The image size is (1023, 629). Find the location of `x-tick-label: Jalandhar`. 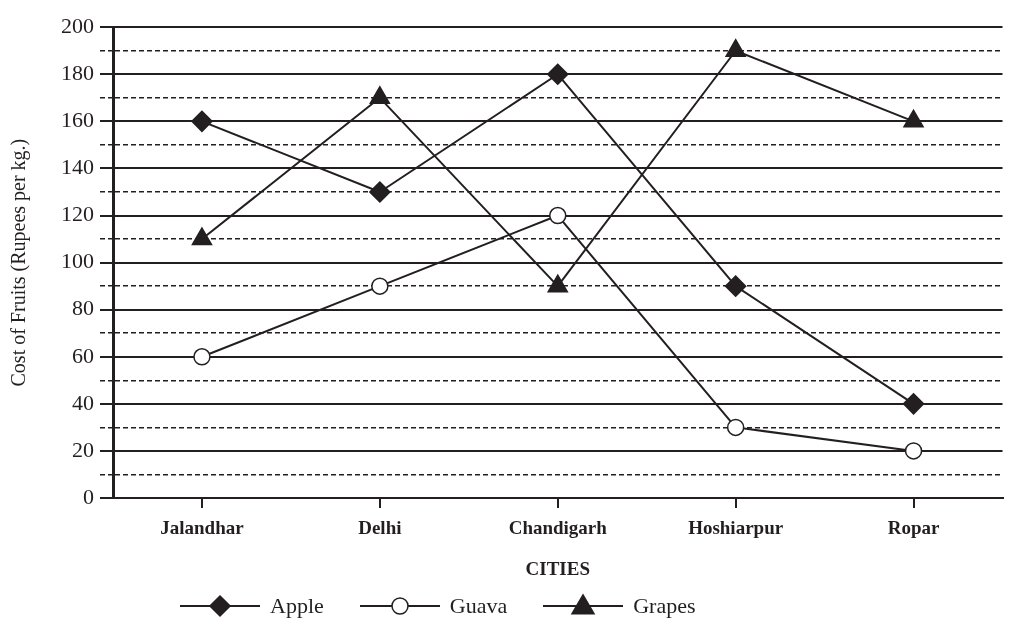

x-tick-label: Jalandhar is located at coordinates (202, 528).